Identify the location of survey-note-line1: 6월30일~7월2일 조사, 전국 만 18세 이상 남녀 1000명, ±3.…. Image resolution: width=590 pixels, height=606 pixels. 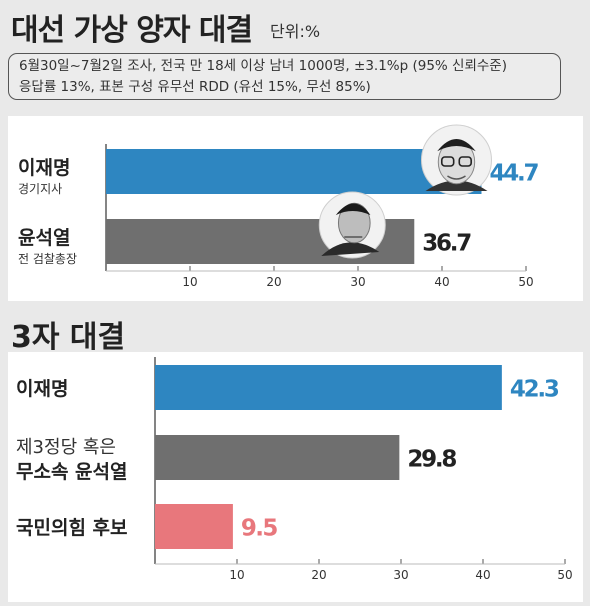
(263, 66).